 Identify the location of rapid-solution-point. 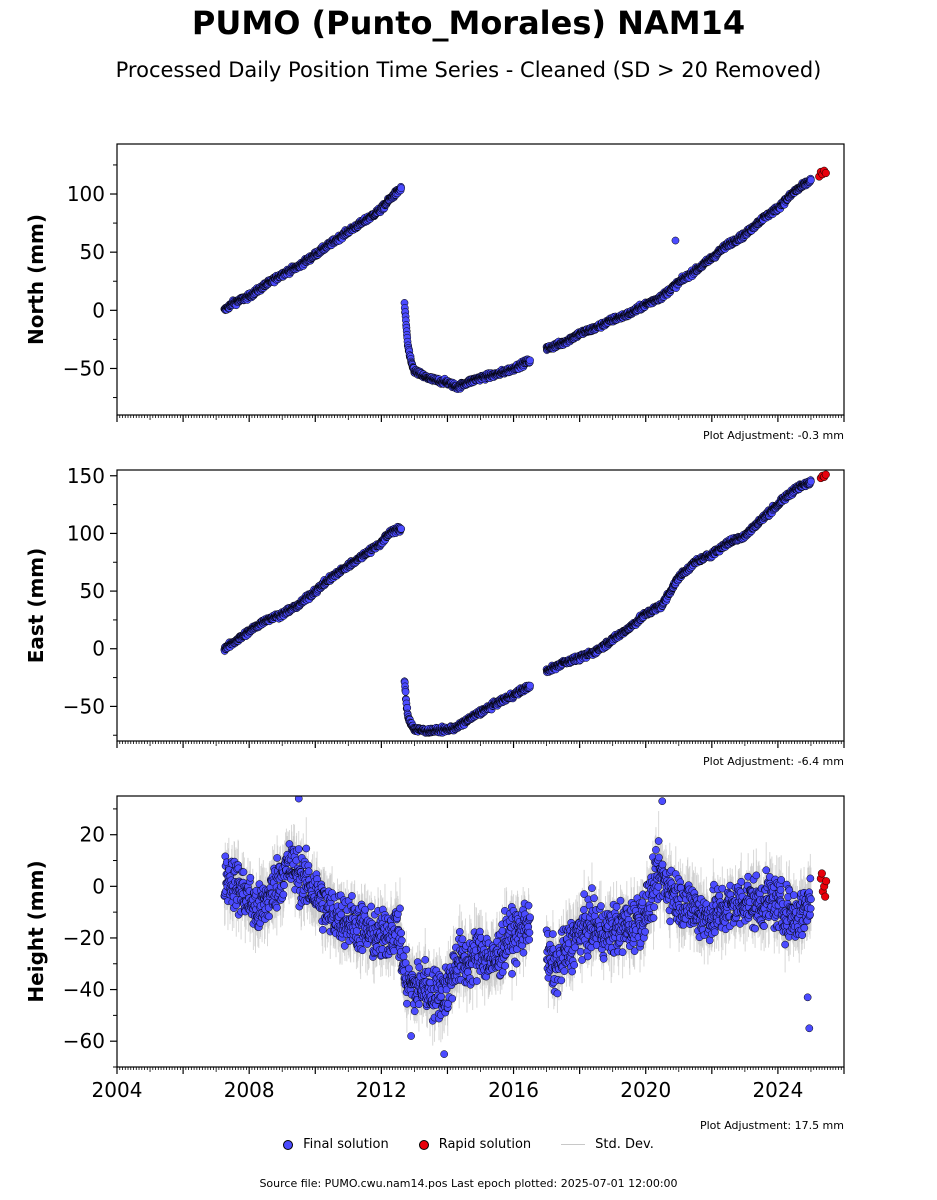
(825, 173).